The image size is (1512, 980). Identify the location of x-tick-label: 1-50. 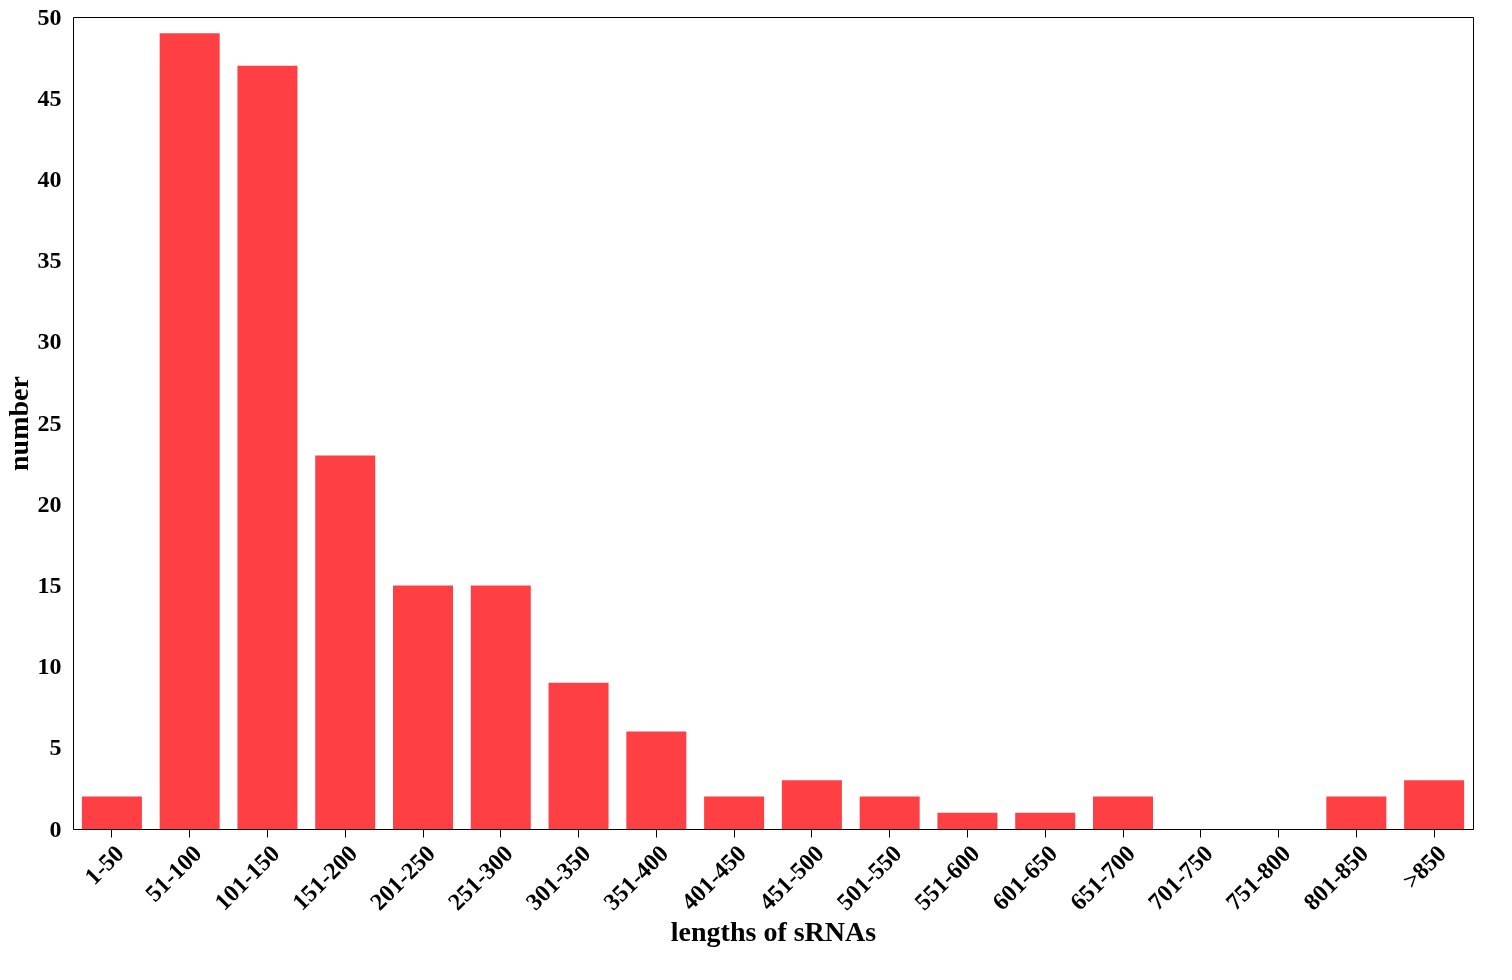
(104, 865).